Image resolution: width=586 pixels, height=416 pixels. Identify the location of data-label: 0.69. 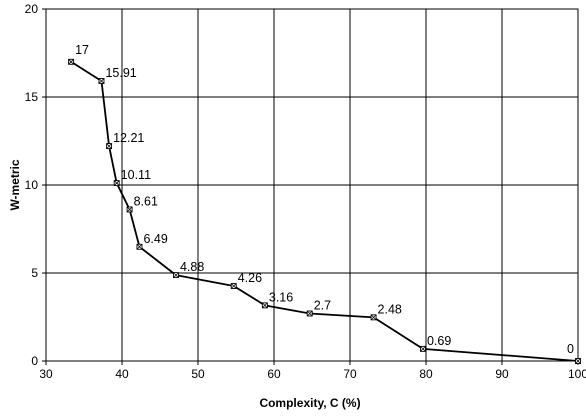
(439, 341).